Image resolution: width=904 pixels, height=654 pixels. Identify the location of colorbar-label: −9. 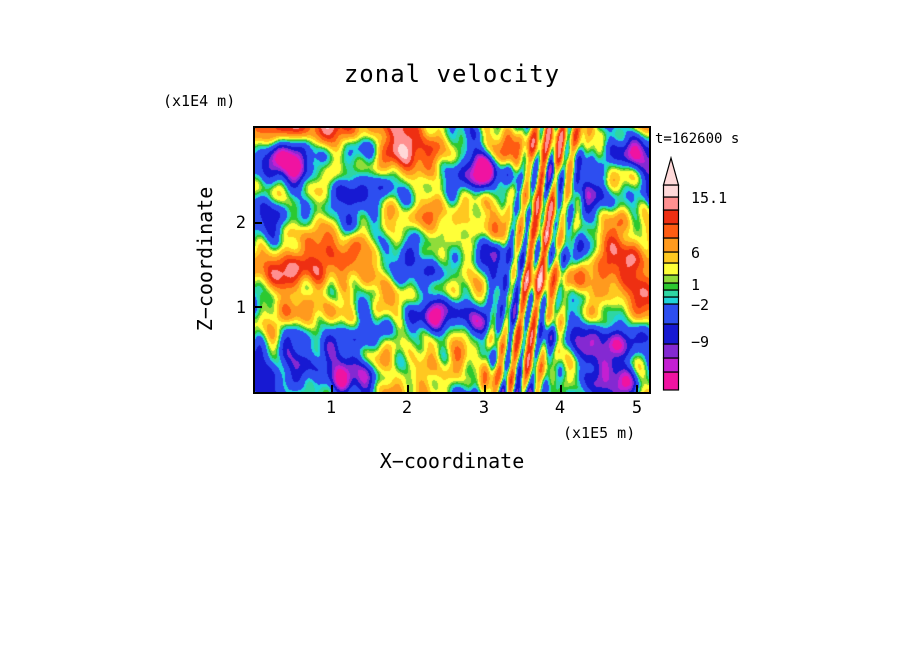
(700, 342).